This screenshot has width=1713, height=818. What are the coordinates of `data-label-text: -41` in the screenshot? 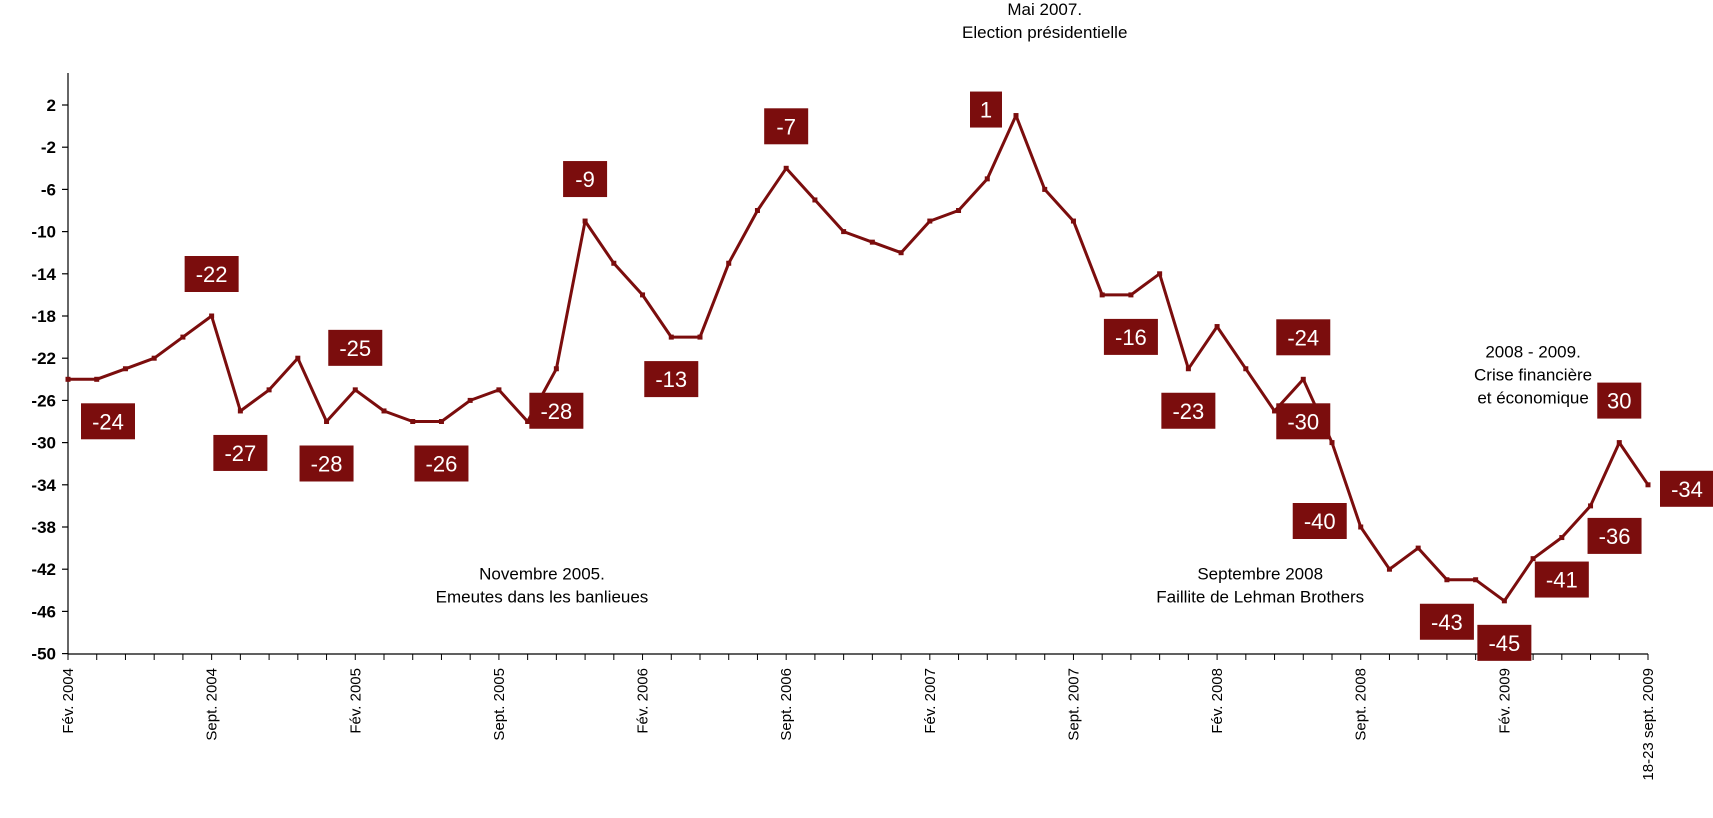 It's located at (1562, 580).